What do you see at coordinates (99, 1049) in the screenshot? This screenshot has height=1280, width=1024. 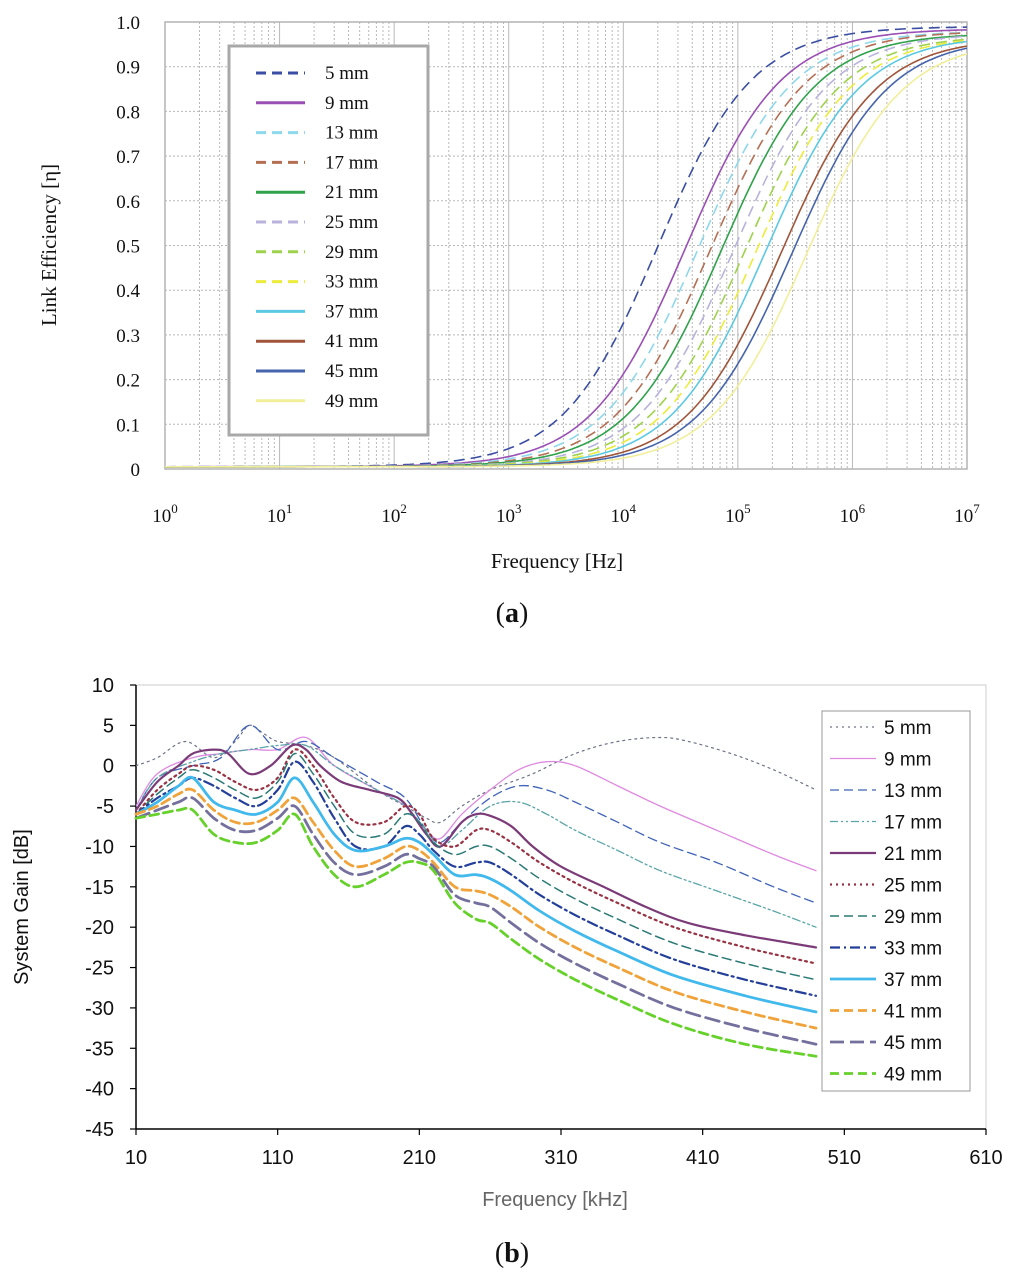 I see `chart-b-y-tick-label: -35` at bounding box center [99, 1049].